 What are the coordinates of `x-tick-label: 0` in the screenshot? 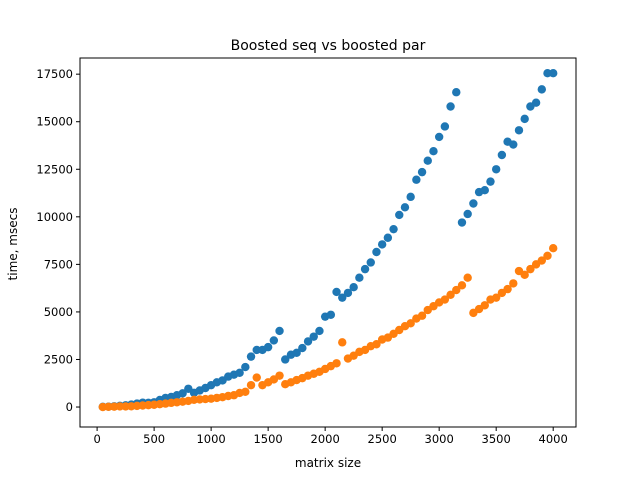 It's located at (96, 439).